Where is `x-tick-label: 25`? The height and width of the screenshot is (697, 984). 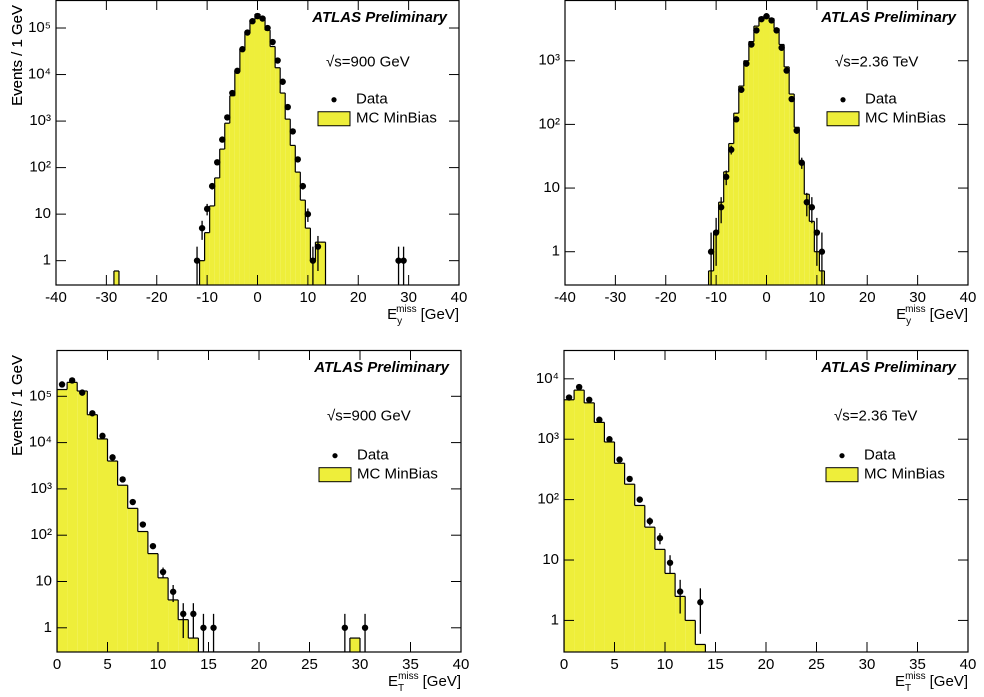
x-tick-label: 25 is located at coordinates (309, 664).